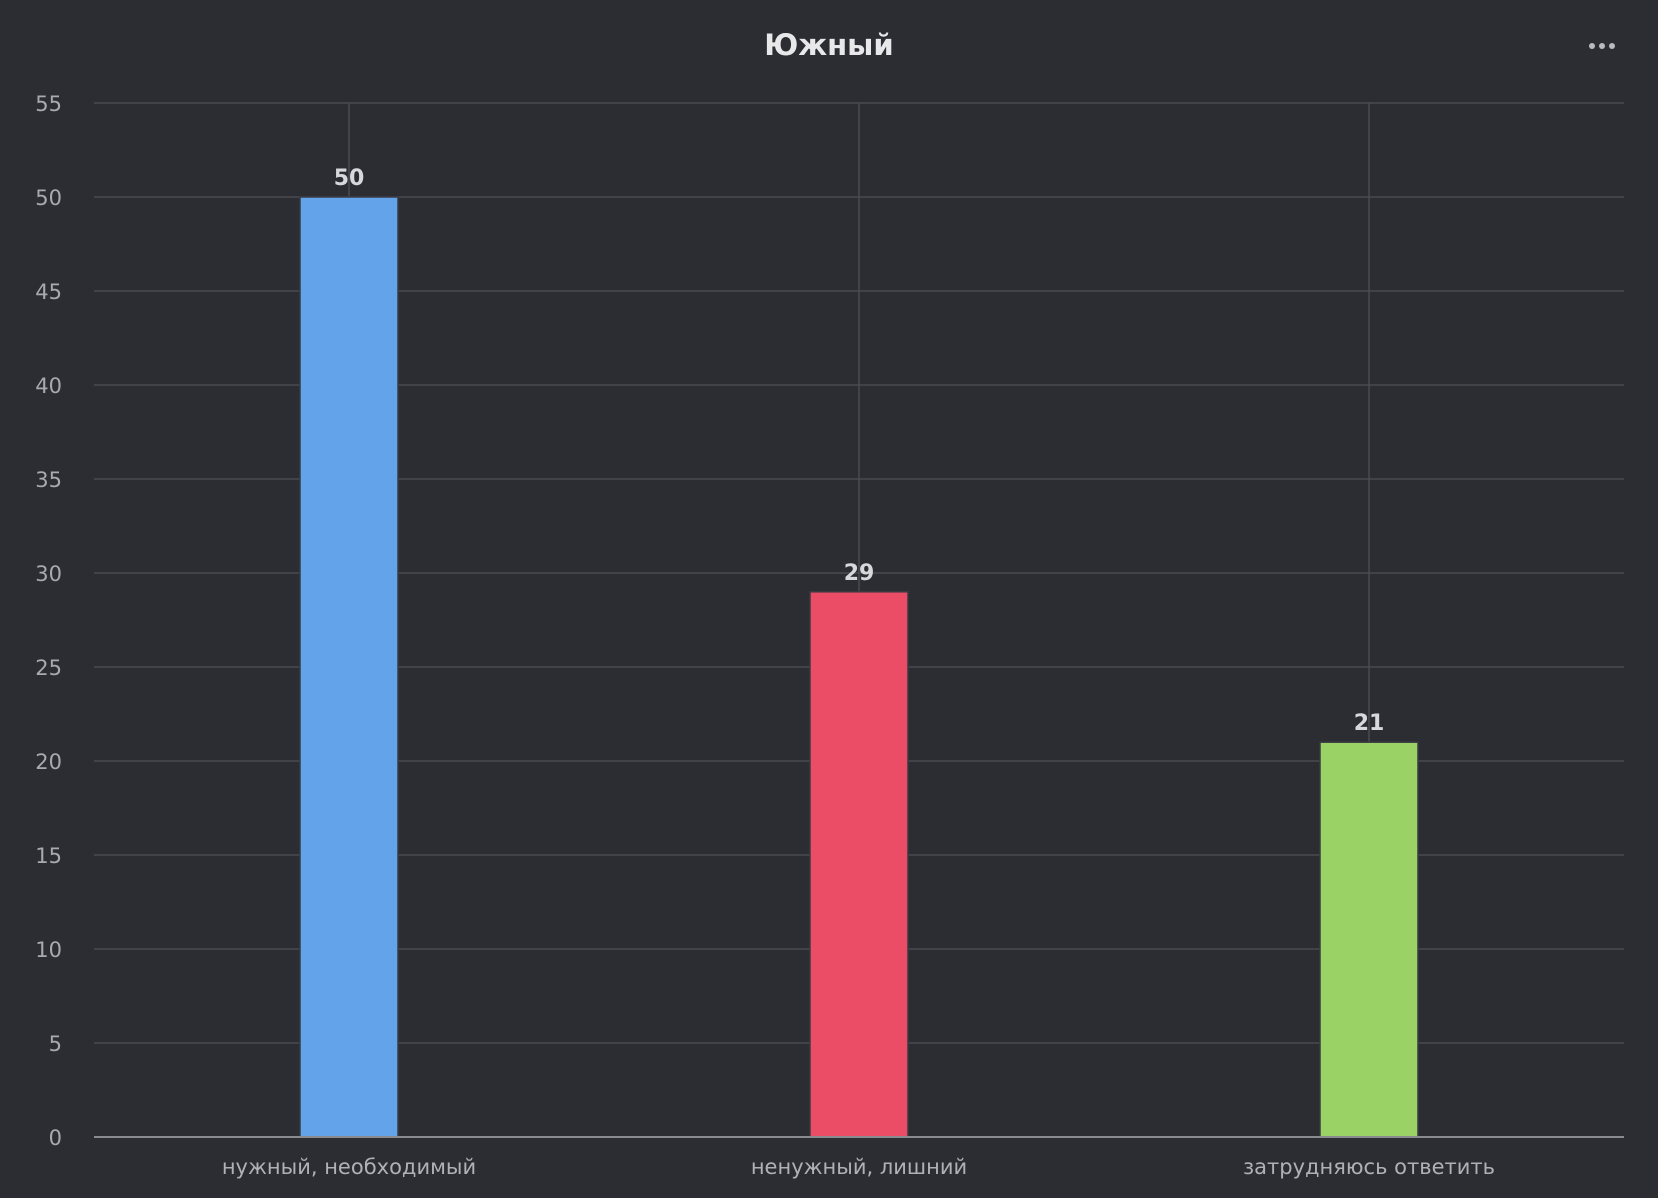  Describe the element at coordinates (48, 480) in the screenshot. I see `y-tick-label: 35` at that location.